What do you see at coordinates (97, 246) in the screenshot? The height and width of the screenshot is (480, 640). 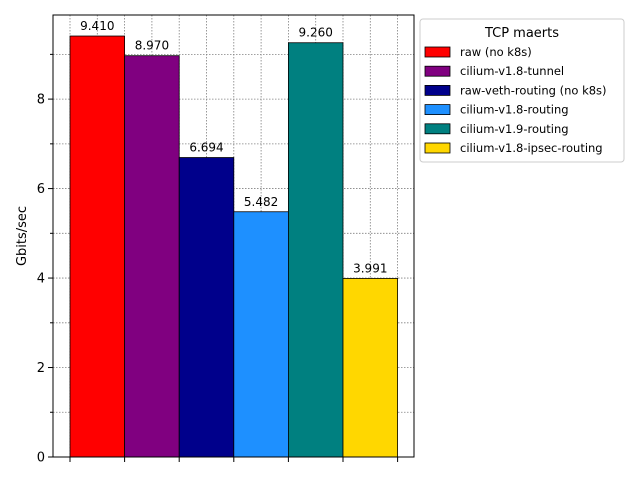 I see `bar-raw-no-k8s` at bounding box center [97, 246].